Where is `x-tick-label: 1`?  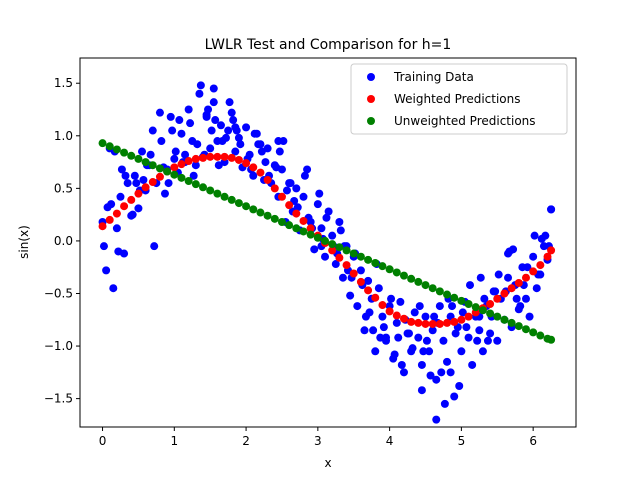
x-tick-label: 1 is located at coordinates (174, 441).